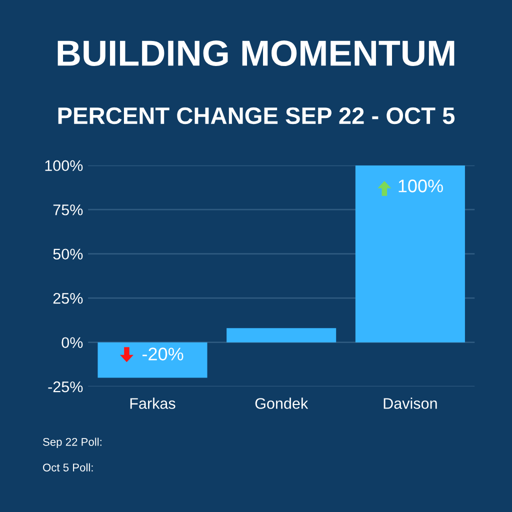 Image resolution: width=512 pixels, height=512 pixels. What do you see at coordinates (72, 443) in the screenshot?
I see `text: Sep 22 Poll:` at bounding box center [72, 443].